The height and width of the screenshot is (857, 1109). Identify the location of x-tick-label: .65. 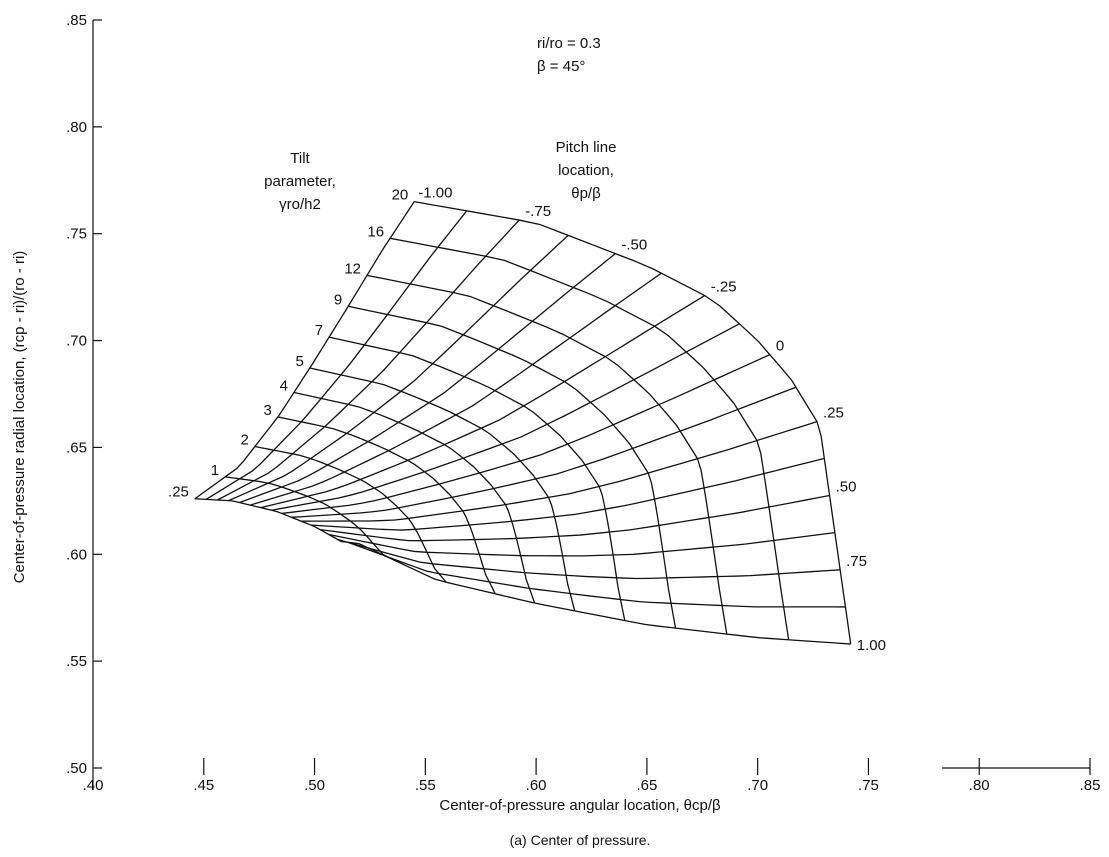
(646, 785).